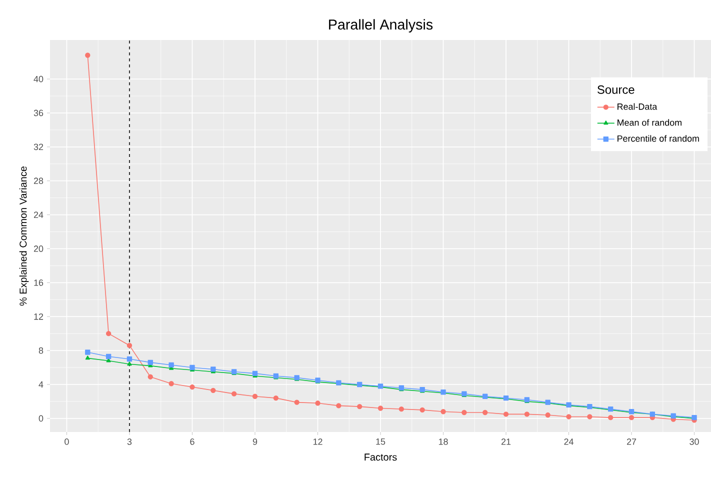 This screenshot has width=711, height=484. What do you see at coordinates (41, 350) in the screenshot?
I see `y-tick-label: 8` at bounding box center [41, 350].